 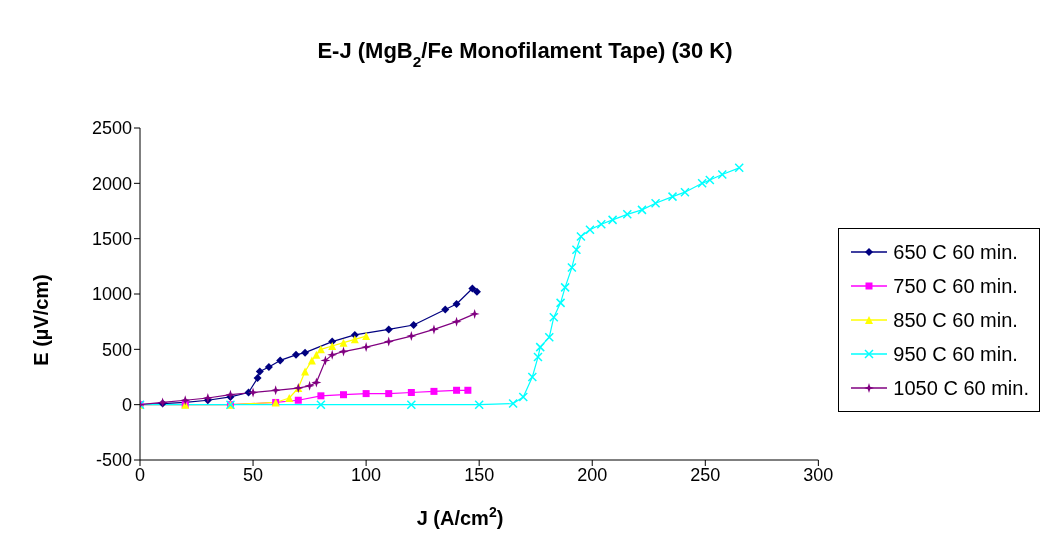 What do you see at coordinates (592, 474) in the screenshot?
I see `x-tick-label: 200` at bounding box center [592, 474].